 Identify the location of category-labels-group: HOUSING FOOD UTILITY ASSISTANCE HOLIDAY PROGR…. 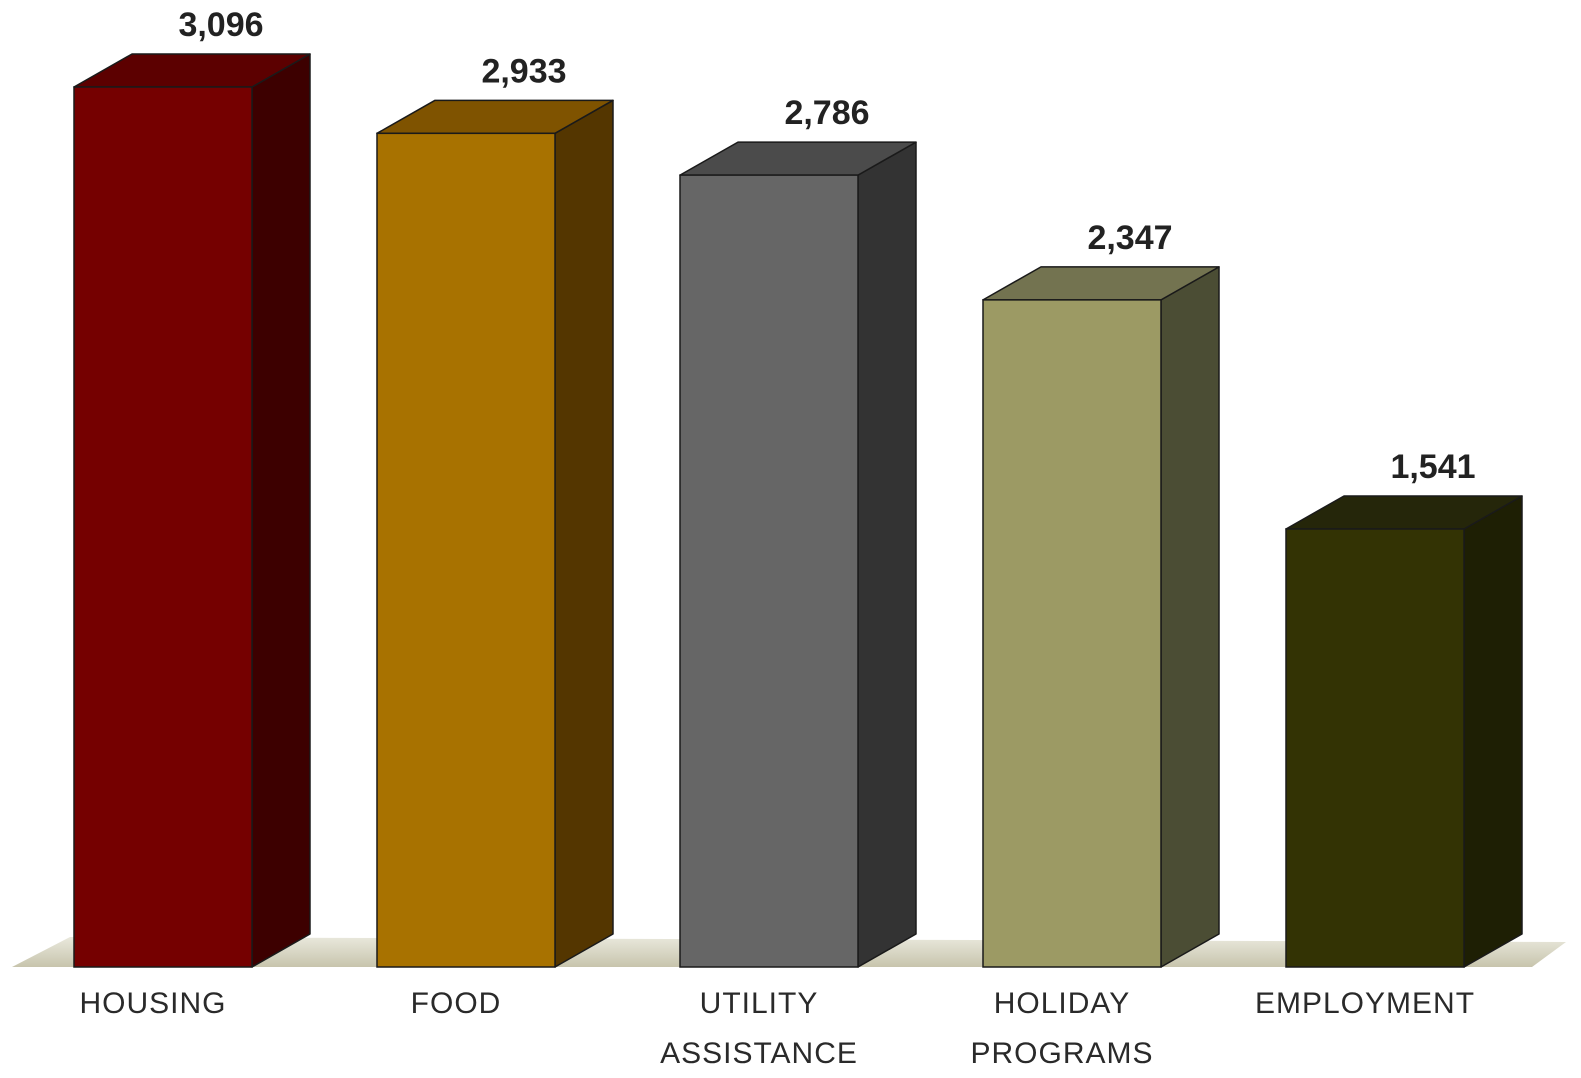
(777, 1028).